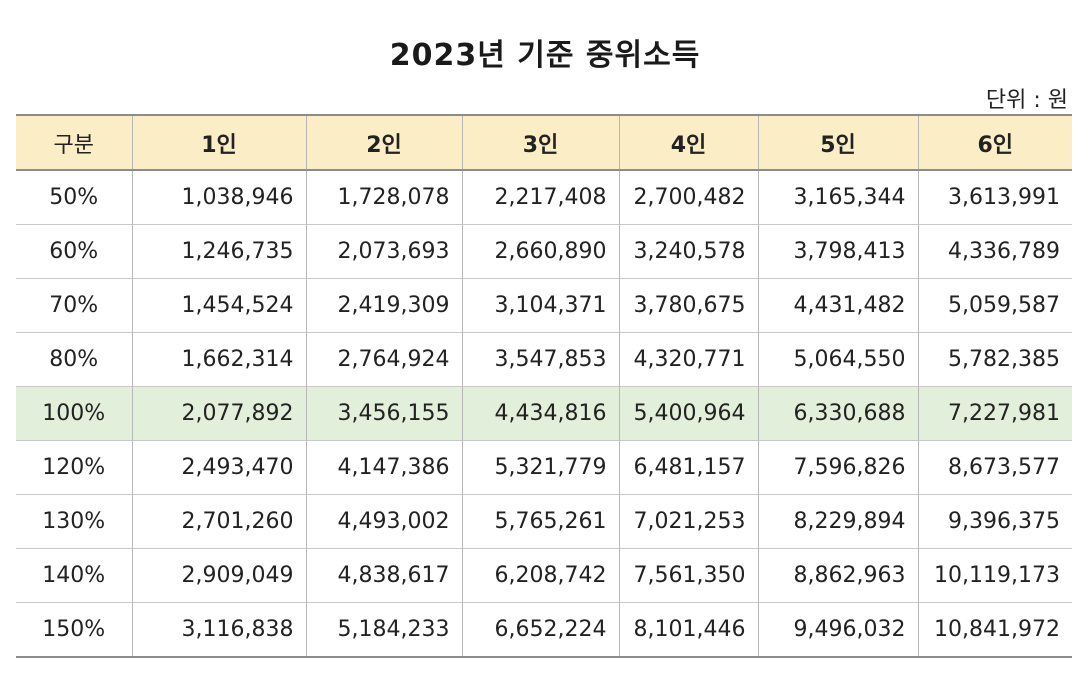  I want to click on income-cell: 3,613,991, so click(994, 197).